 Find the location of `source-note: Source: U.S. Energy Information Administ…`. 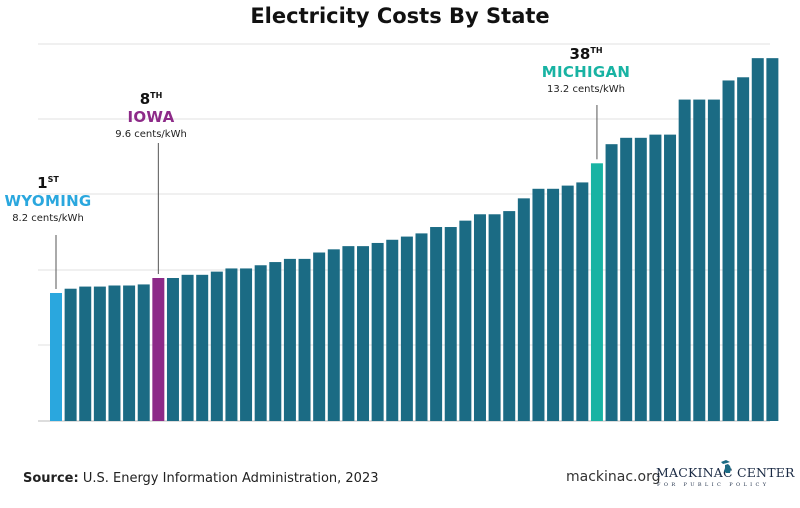

source-note: Source: U.S. Energy Information Administ… is located at coordinates (201, 478).